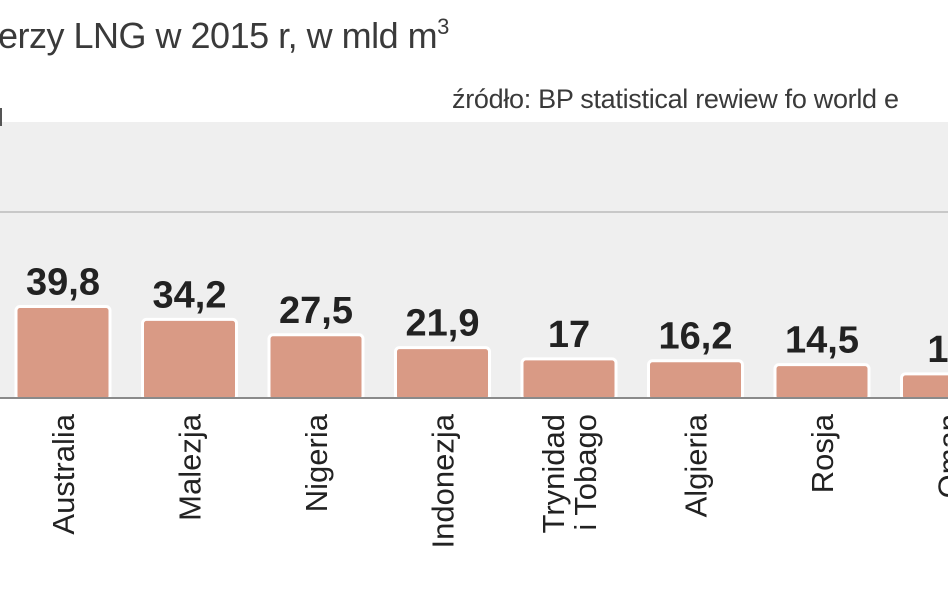 This screenshot has height=593, width=948. I want to click on value-label: 21,9, so click(443, 324).